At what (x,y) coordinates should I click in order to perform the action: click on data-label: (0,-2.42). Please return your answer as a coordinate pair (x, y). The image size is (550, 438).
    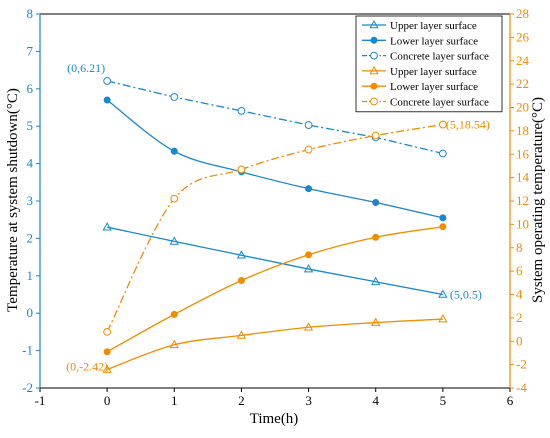
    Looking at the image, I should click on (87, 367).